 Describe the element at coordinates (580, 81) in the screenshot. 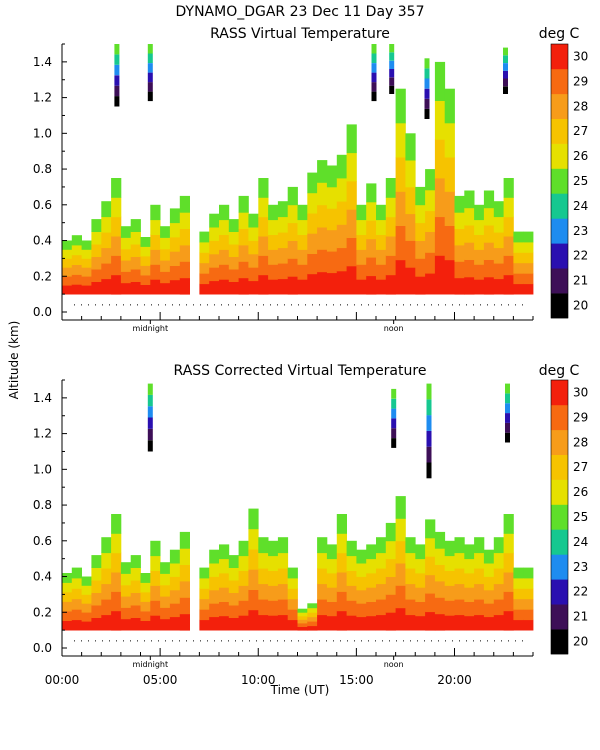

I see `colorbar-tick-label: 29` at that location.